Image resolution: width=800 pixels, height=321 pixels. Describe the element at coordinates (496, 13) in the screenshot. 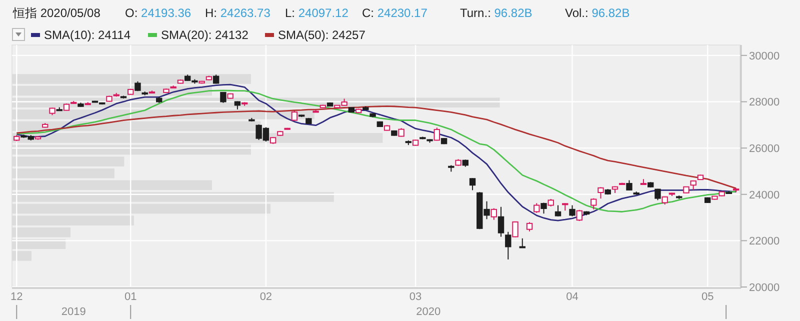

I see `text: Turn.: 96.82B` at that location.